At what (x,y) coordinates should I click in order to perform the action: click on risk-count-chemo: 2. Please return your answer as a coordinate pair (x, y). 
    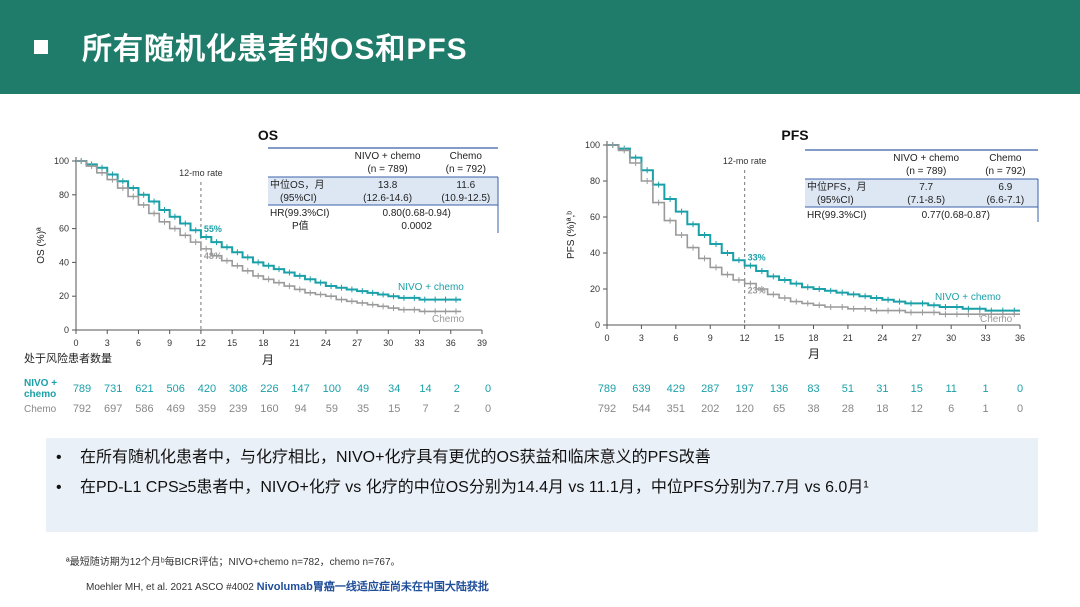
    Looking at the image, I should click on (457, 409).